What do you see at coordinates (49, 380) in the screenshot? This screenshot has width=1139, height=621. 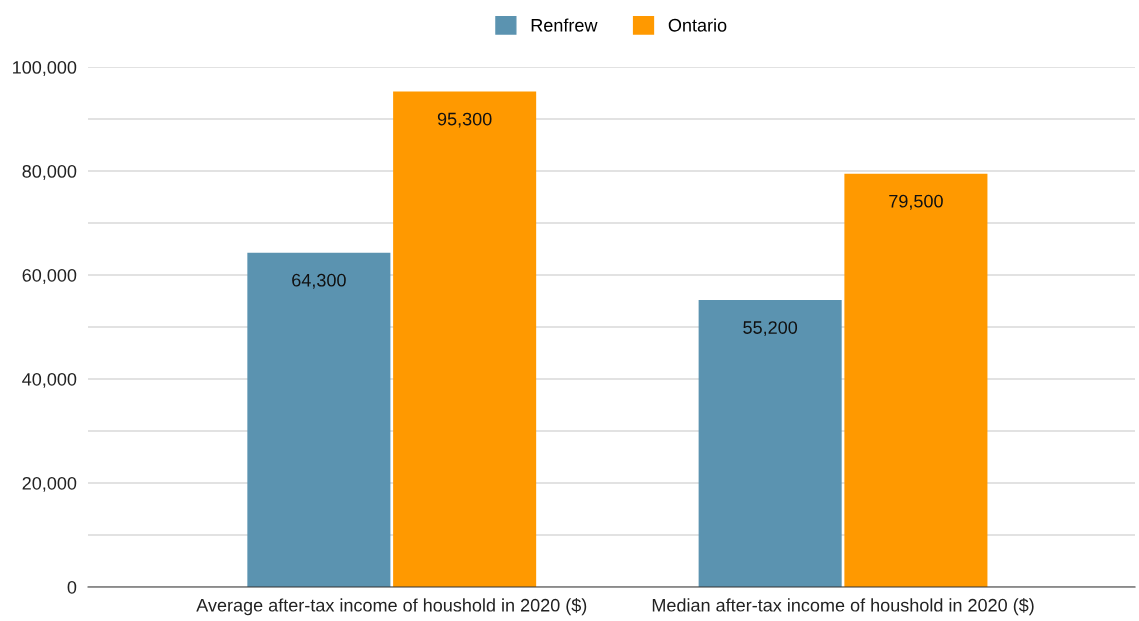 I see `y-tick-label: 40,000` at bounding box center [49, 380].